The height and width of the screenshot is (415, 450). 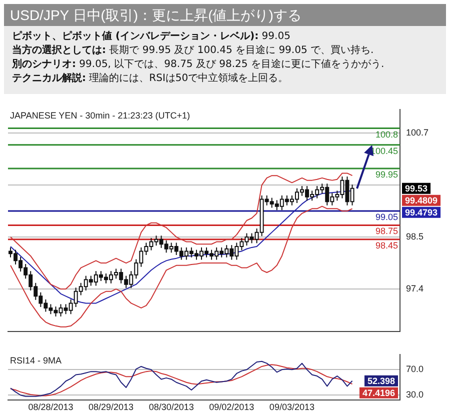 I want to click on text: 99.4793, so click(x=421, y=212).